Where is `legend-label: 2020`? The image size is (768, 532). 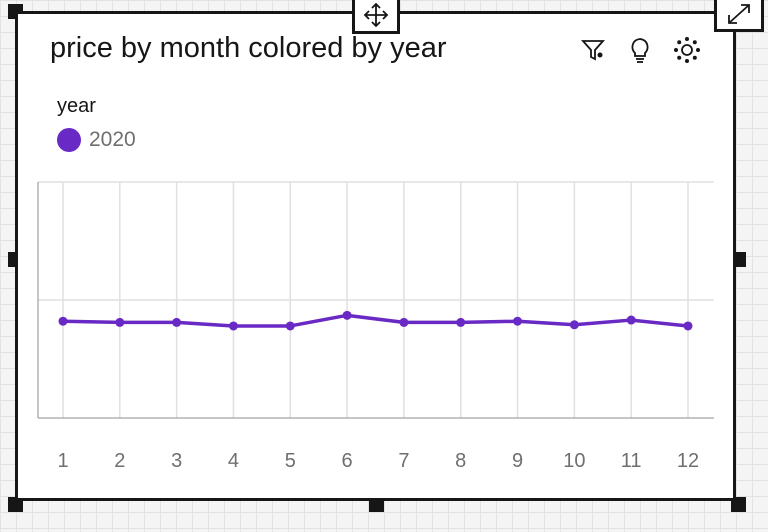
legend-label: 2020 is located at coordinates (112, 139).